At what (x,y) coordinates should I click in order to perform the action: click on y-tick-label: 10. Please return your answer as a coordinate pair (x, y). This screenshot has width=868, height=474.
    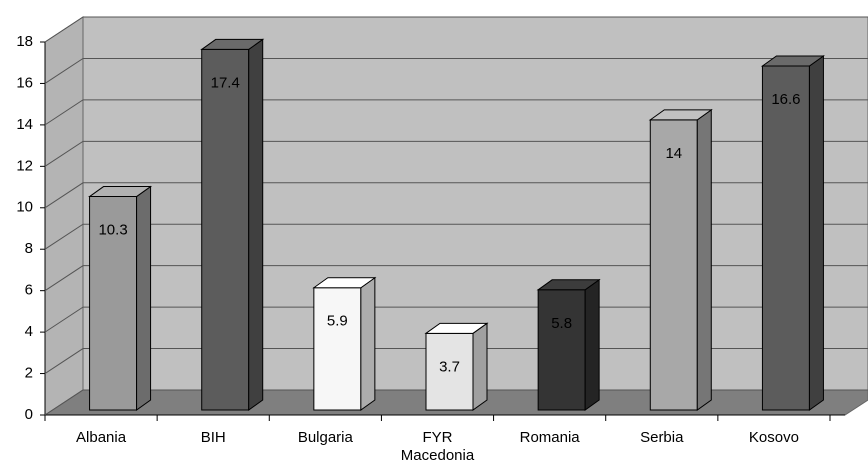
    Looking at the image, I should click on (24, 207).